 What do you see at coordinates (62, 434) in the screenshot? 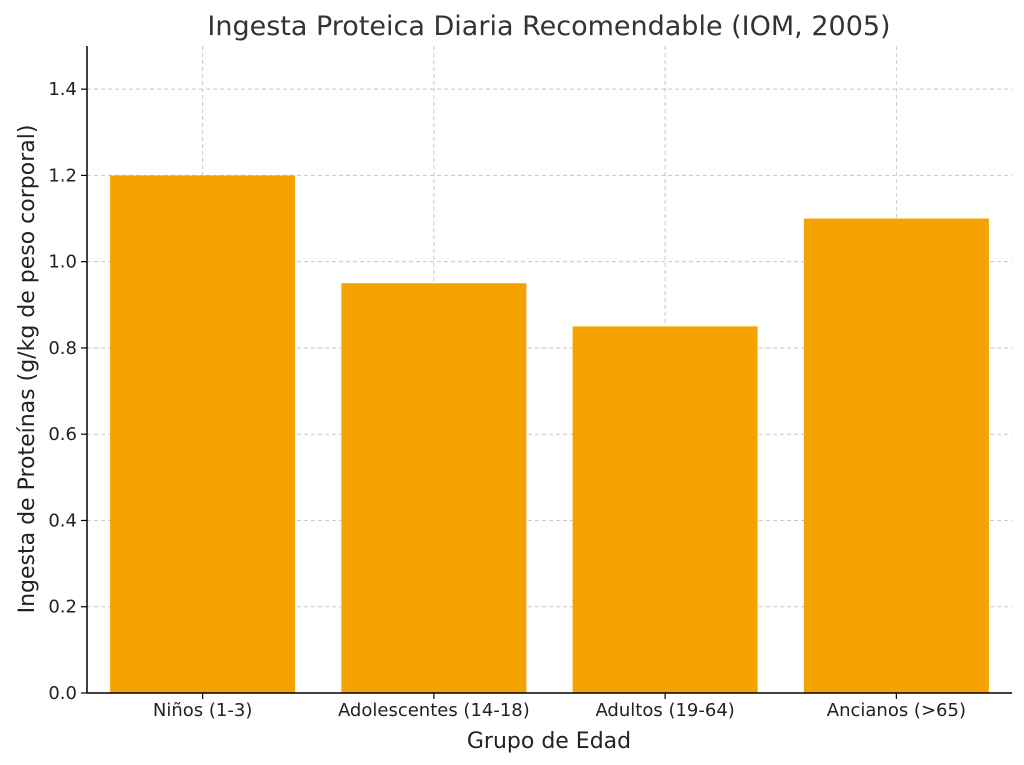
I see `y-tick-label: 0.6` at bounding box center [62, 434].